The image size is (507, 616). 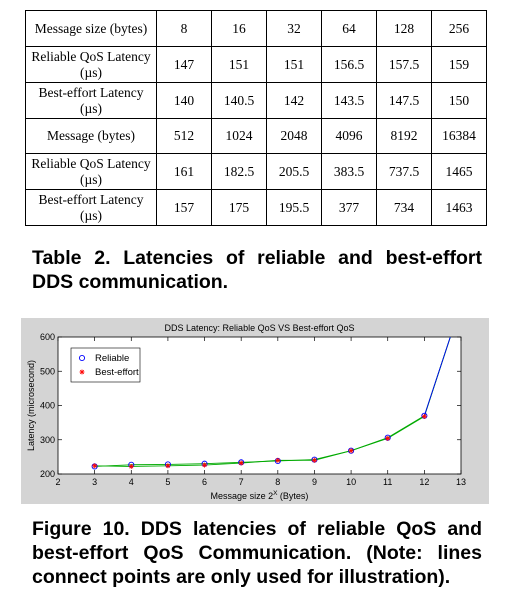 I want to click on x-tick-label: 2, so click(x=57, y=482).